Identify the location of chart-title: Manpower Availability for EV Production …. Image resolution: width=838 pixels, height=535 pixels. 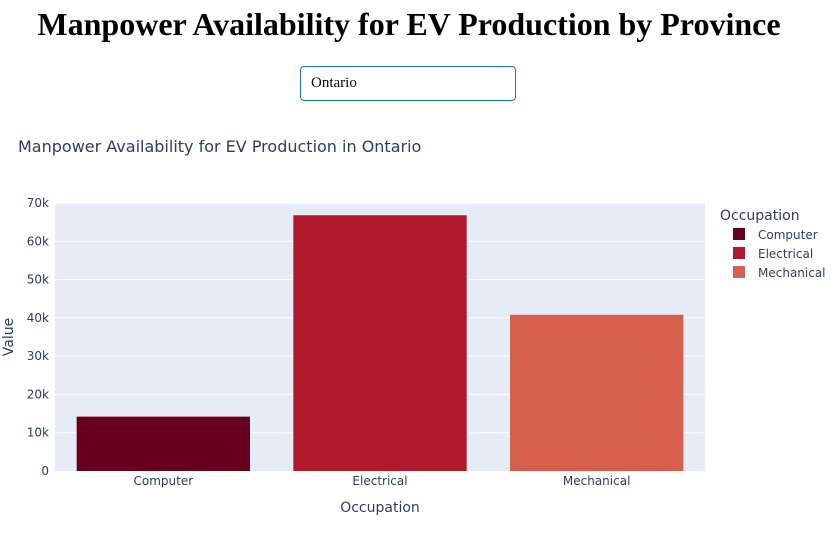
(219, 146).